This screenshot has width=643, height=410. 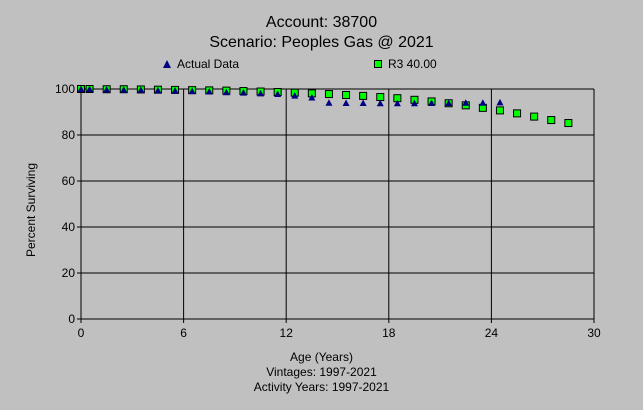 What do you see at coordinates (321, 372) in the screenshot?
I see `vintages-note: Vintages: 1997-2021` at bounding box center [321, 372].